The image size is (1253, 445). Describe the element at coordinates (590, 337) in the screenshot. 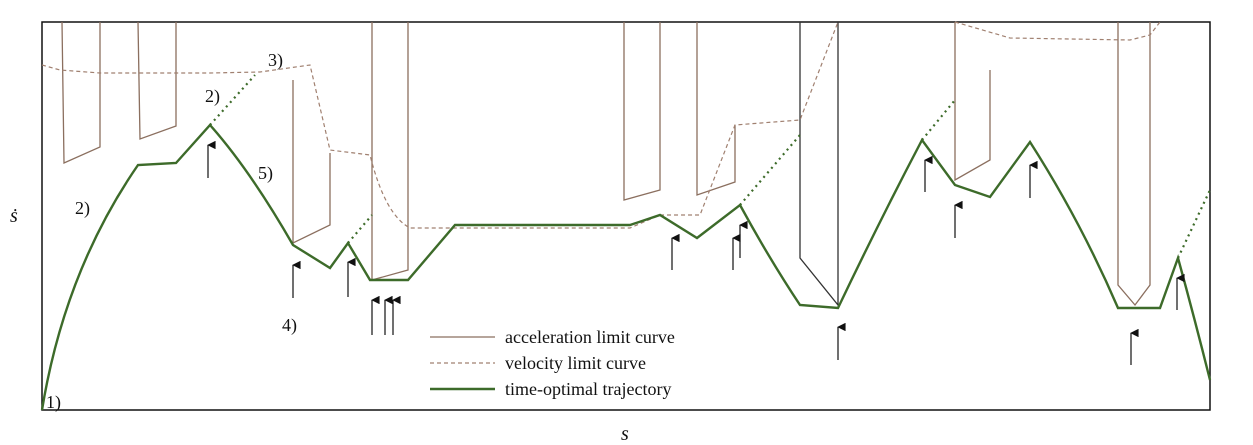

I see `legend-label: acceleration limit curve` at that location.